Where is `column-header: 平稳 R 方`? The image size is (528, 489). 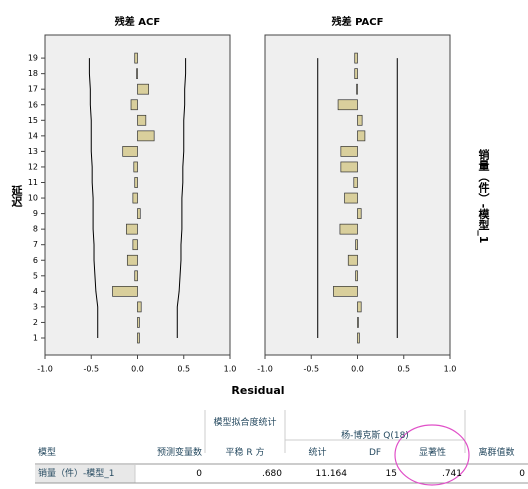
column-header: 平稳 R 方 is located at coordinates (245, 453).